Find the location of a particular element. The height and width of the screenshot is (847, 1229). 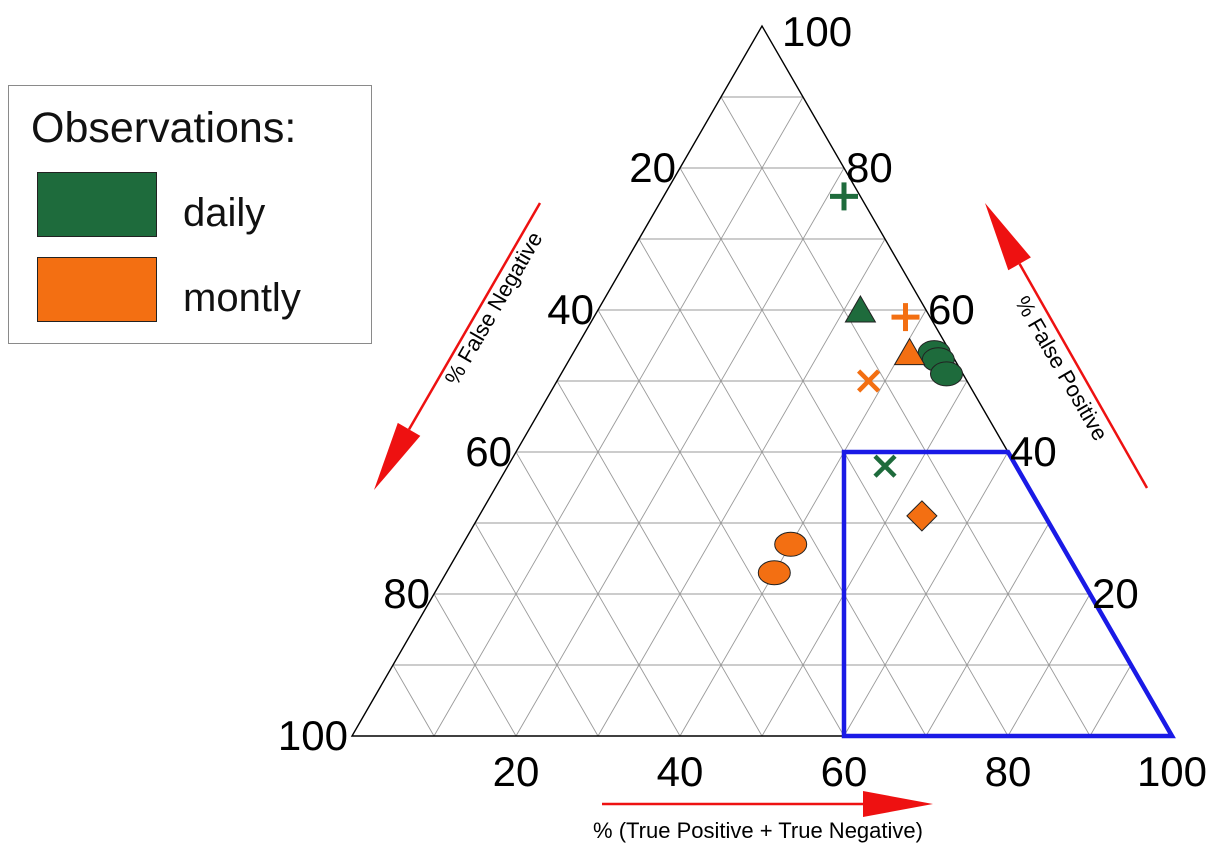

tick-label-left: 80 is located at coordinates (406, 593).